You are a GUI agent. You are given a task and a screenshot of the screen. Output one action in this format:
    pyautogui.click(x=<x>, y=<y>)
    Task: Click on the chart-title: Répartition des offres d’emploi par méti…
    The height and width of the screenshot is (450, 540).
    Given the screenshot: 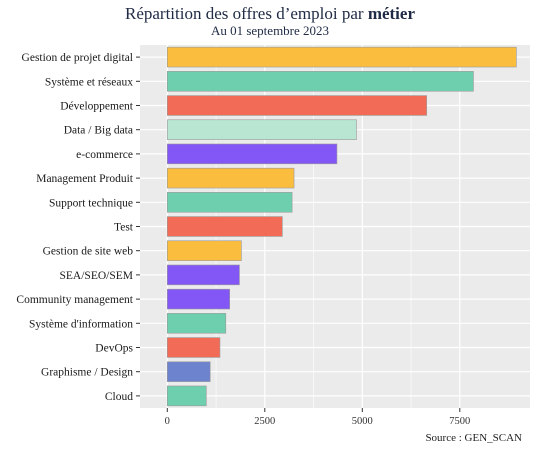 What is the action you would take?
    pyautogui.click(x=270, y=14)
    